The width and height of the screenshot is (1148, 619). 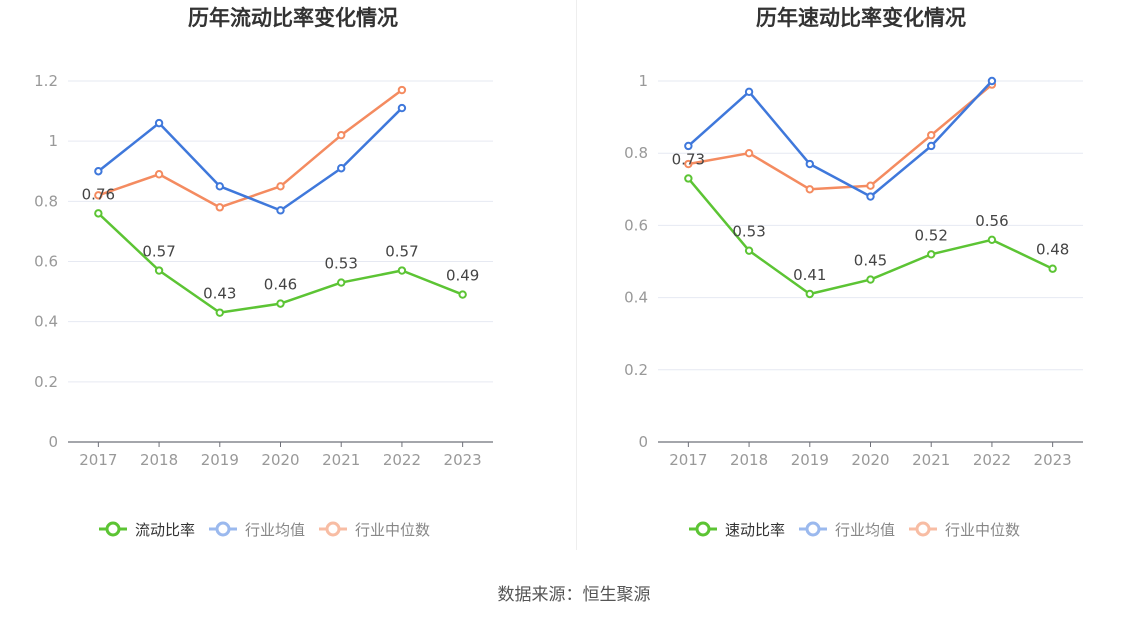 I want to click on legend: 速动比率 行业均值 行业中位数, so click(x=860, y=529).